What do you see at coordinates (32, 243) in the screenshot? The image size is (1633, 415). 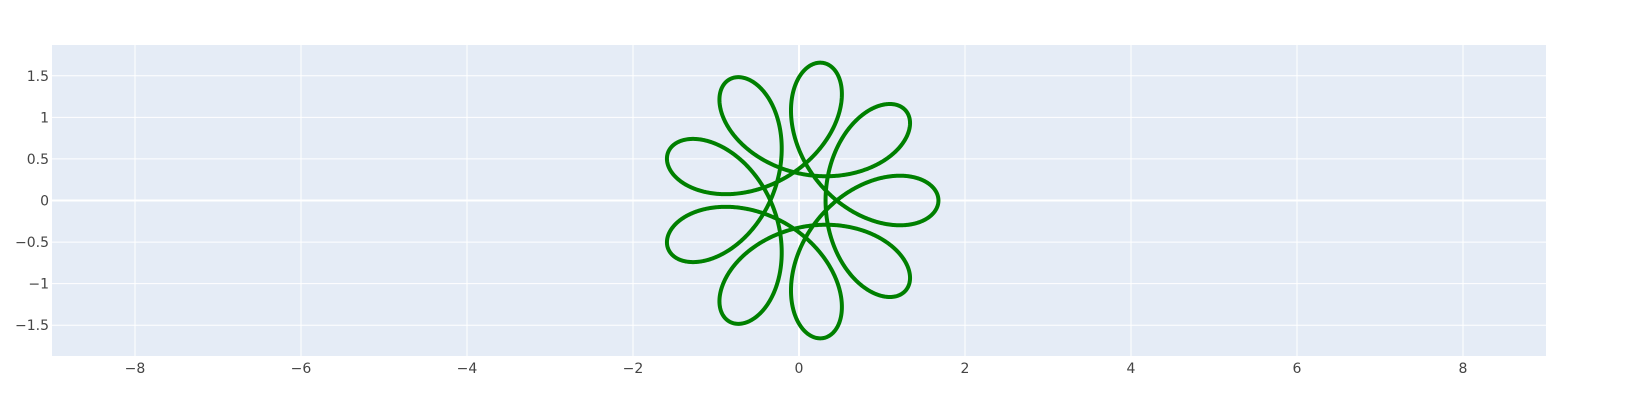 I see `y-tick-label: −0.5` at bounding box center [32, 243].